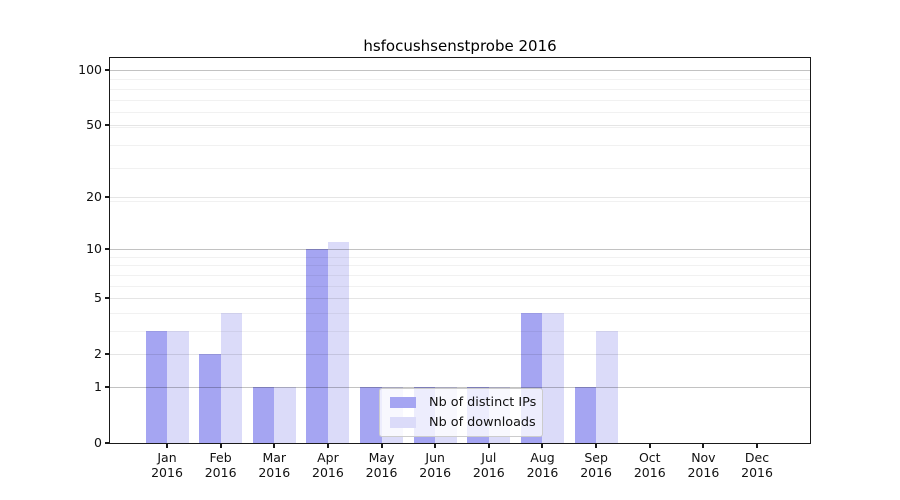 The width and height of the screenshot is (900, 500). Describe the element at coordinates (167, 457) in the screenshot. I see `x-tick-month: Jan` at that location.